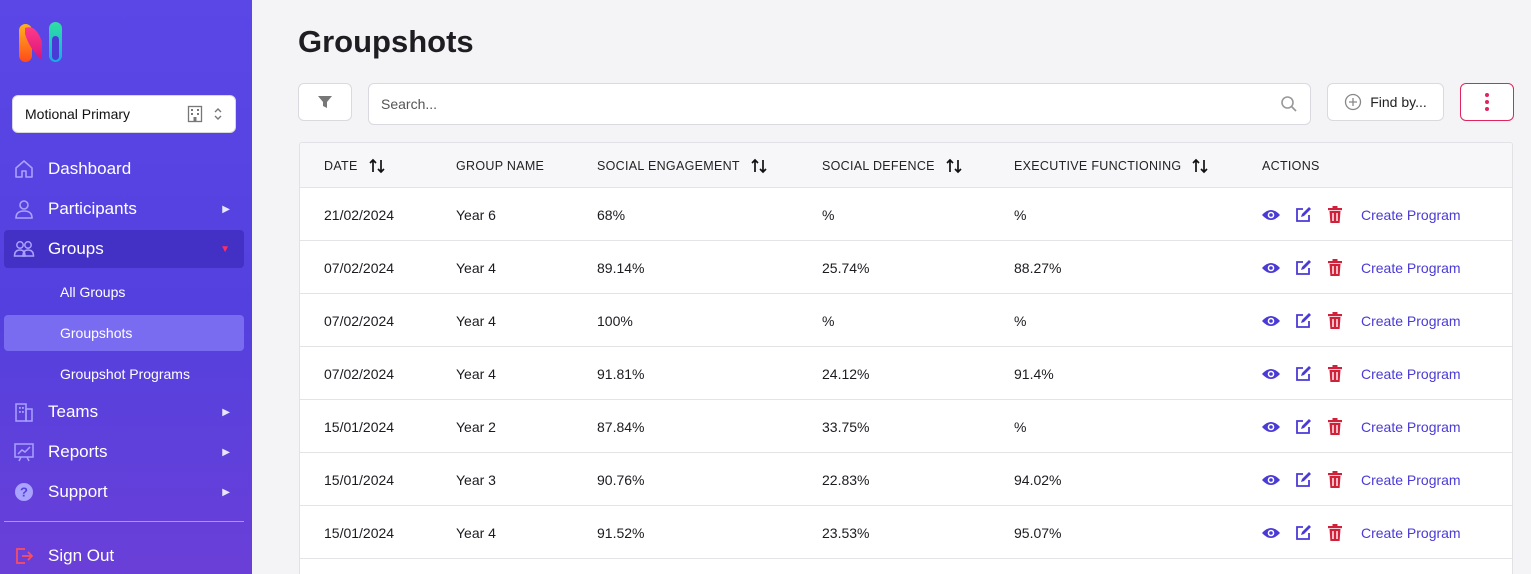 This screenshot has height=574, width=1531. Describe the element at coordinates (621, 426) in the screenshot. I see `cell-social-engagement: 87.84%` at that location.